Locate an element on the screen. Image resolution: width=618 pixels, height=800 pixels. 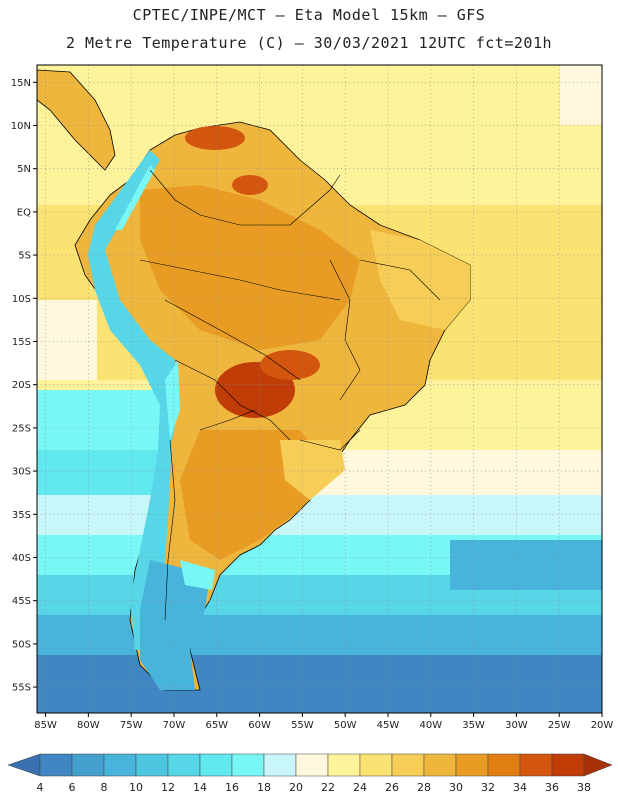
lat-tick-label: 30S is located at coordinates (21, 472).